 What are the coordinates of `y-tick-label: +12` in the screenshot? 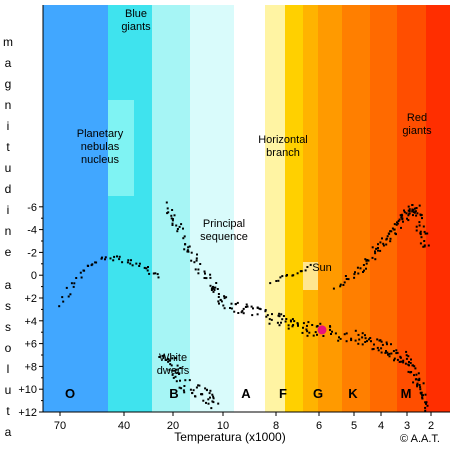 It's located at (27, 413).